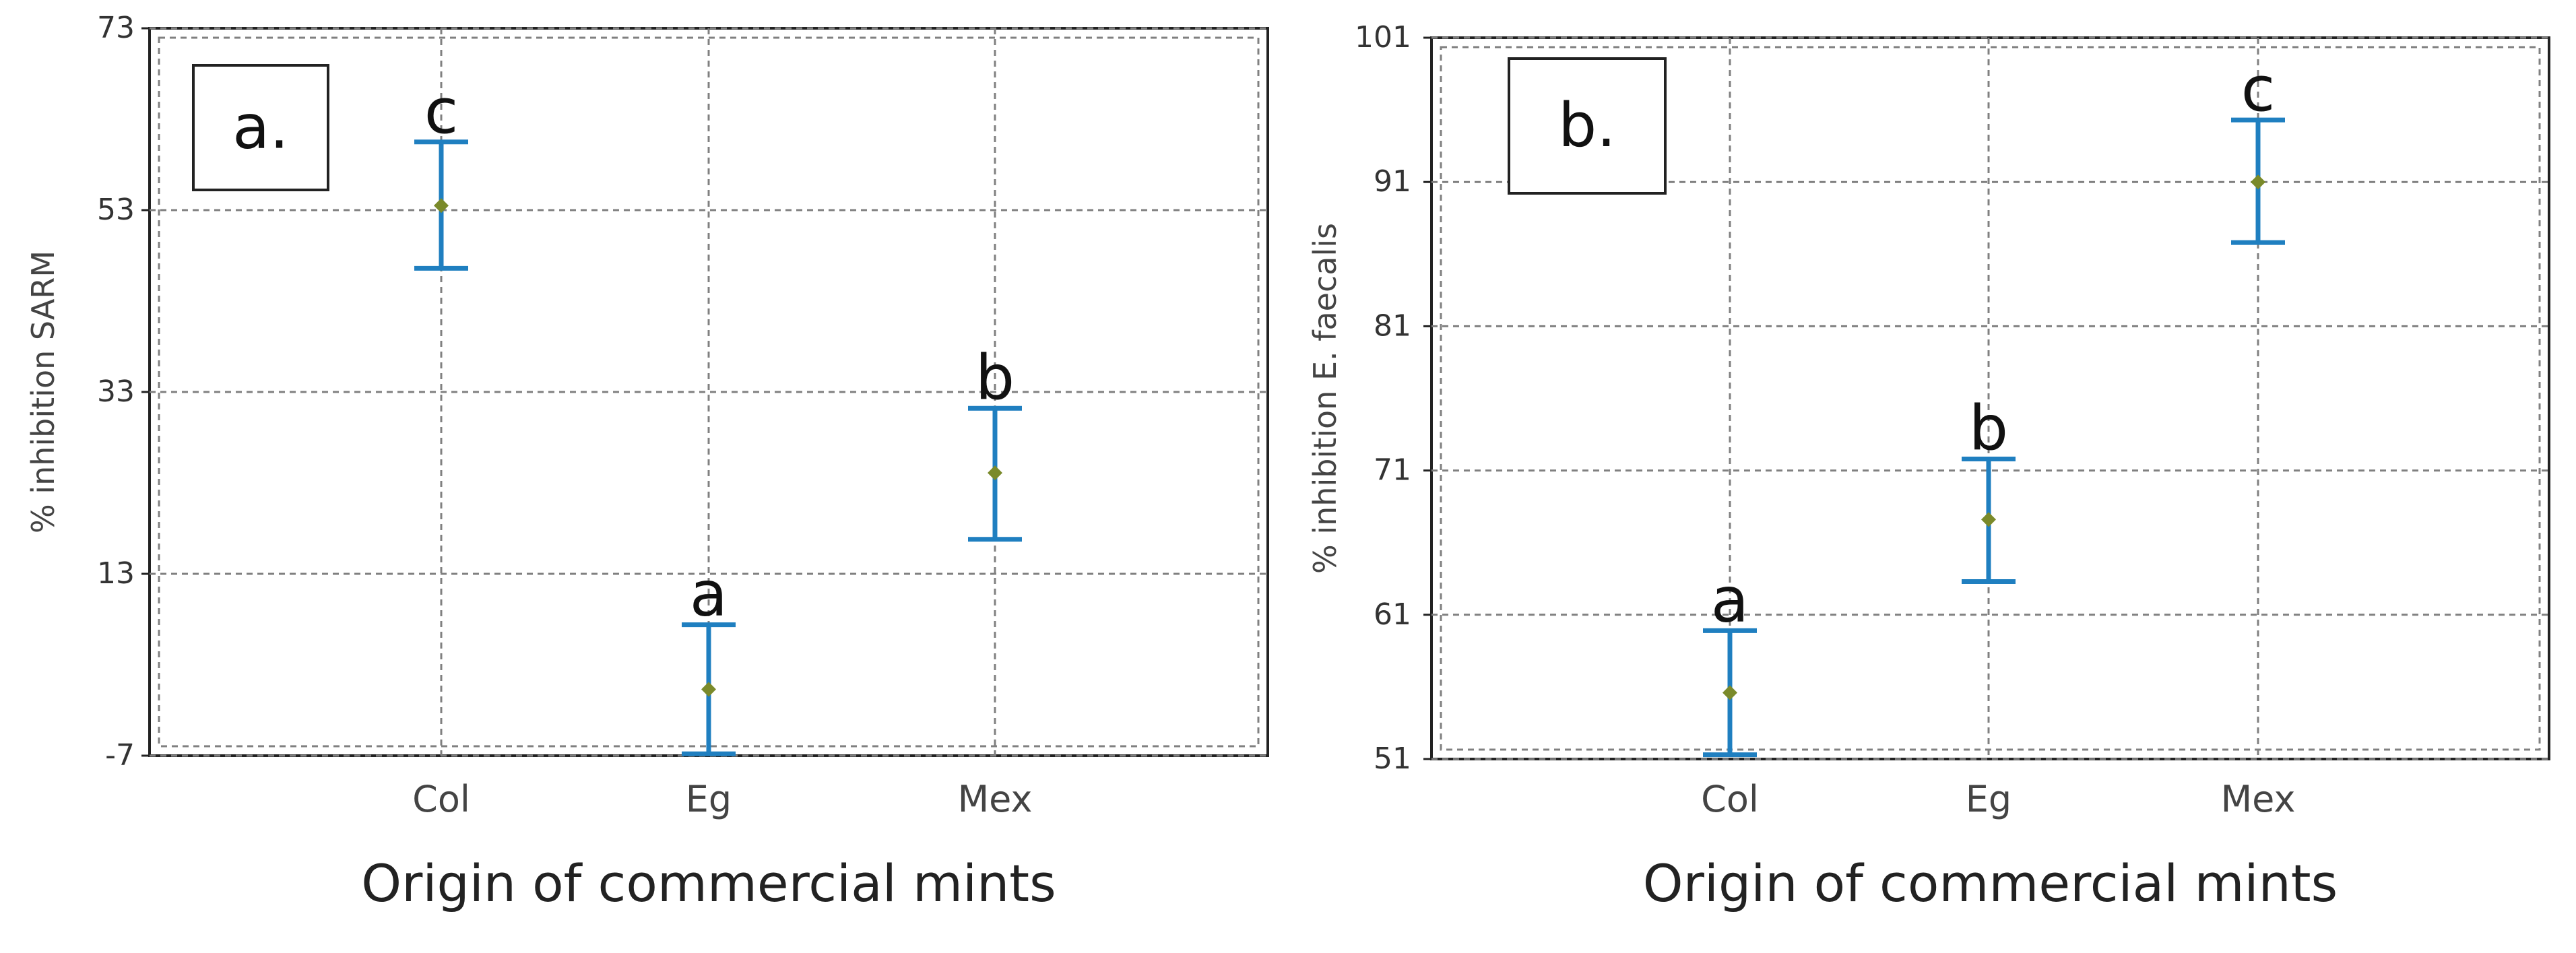 This screenshot has width=2576, height=953. I want to click on y-tick-label: 61, so click(1393, 615).